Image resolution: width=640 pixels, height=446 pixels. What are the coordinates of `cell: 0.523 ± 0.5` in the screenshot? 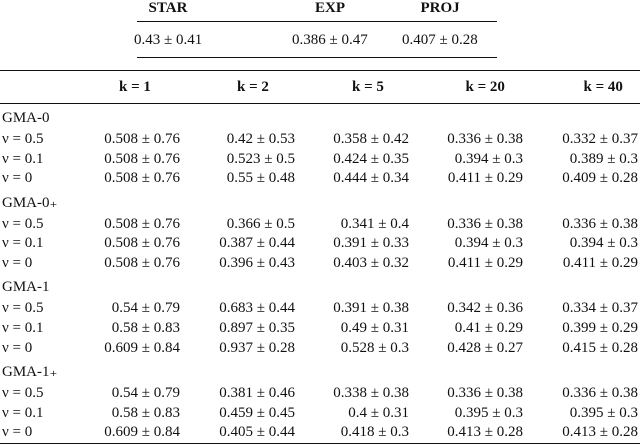 It's located at (260, 158).